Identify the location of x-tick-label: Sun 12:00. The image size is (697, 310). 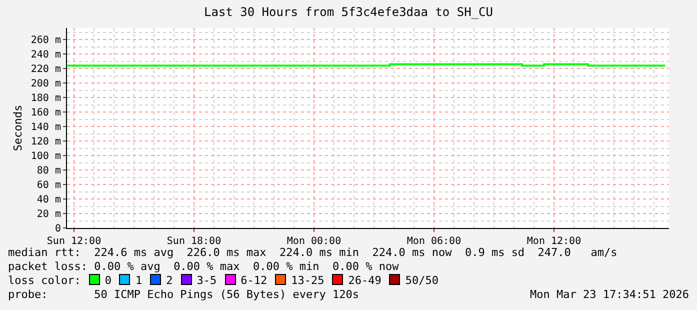
(74, 241).